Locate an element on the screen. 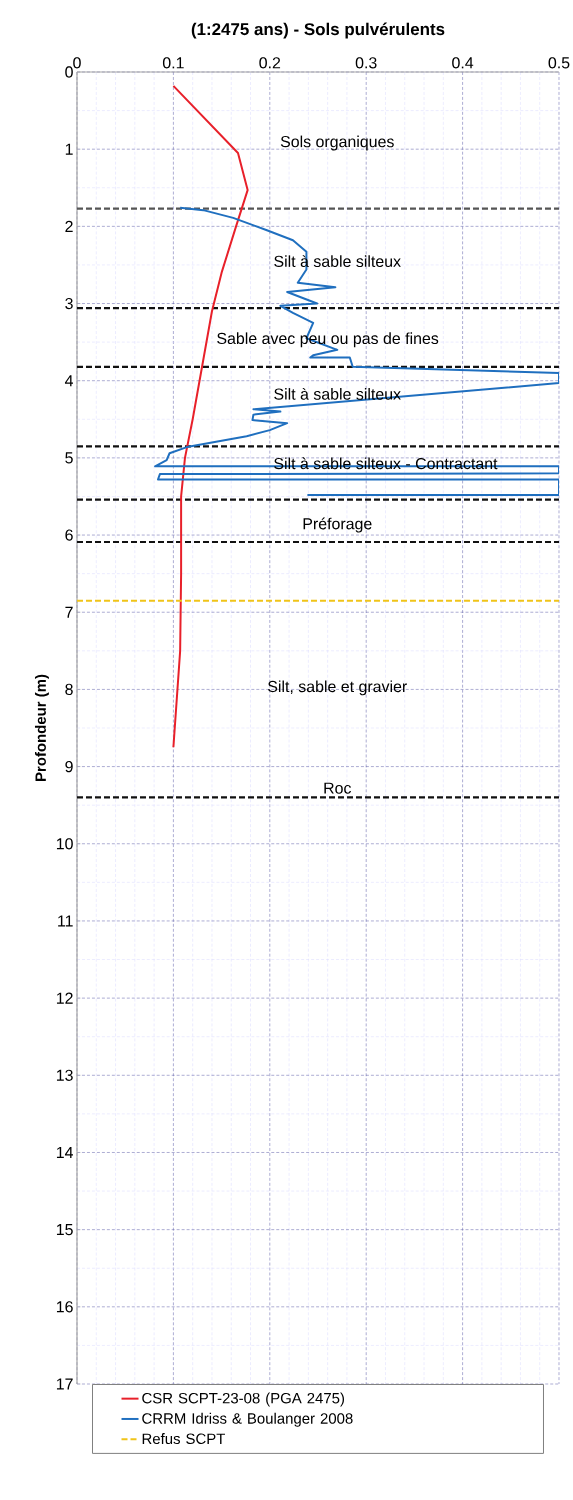 Image resolution: width=573 pixels, height=1500 pixels. y-tick-label: 14 is located at coordinates (64, 1152).